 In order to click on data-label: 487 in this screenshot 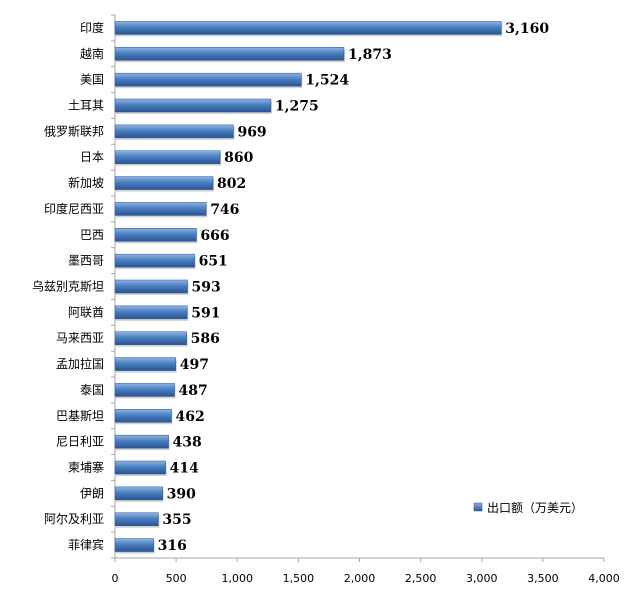, I will do `click(193, 391)`.